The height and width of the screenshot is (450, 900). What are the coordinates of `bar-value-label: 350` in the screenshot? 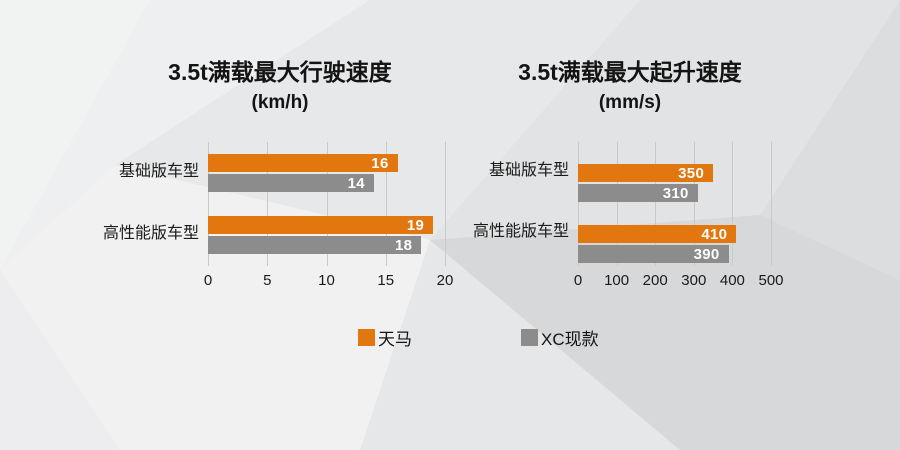 It's located at (691, 173).